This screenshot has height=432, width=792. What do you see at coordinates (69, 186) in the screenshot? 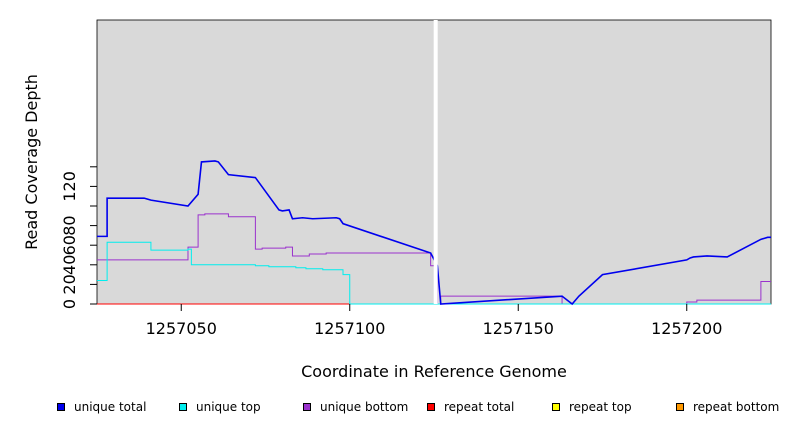
I see `y-tick-label: 120` at bounding box center [69, 186].